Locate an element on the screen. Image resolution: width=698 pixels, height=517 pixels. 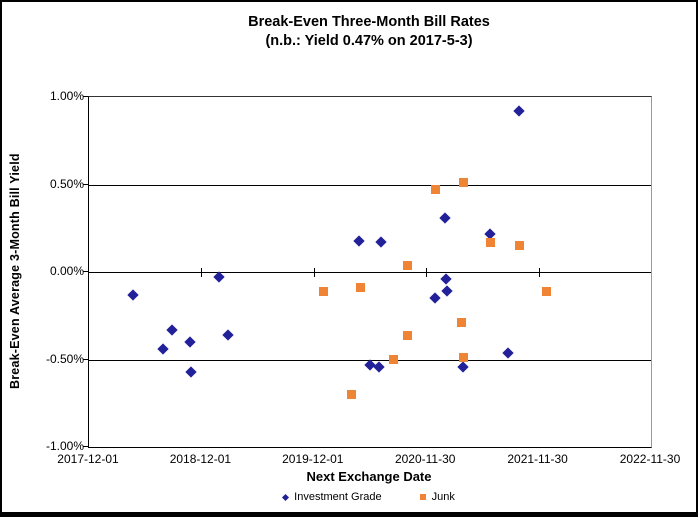
legend-item-junk: Junk is located at coordinates (437, 497).